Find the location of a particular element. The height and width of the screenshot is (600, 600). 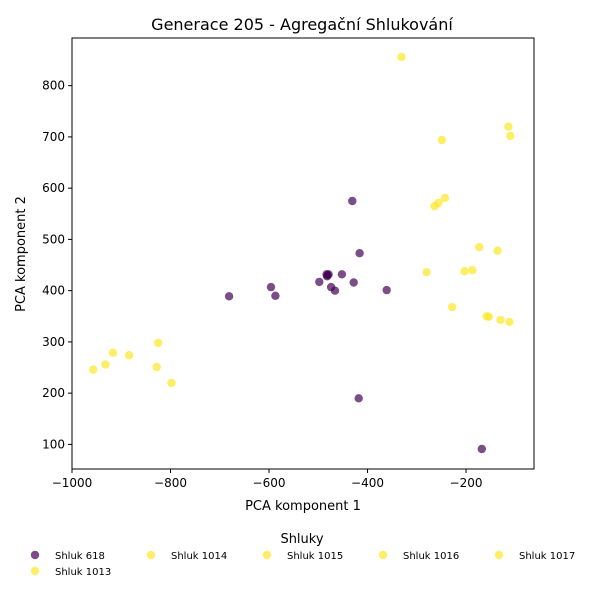

legend-label: Shluk 1017 is located at coordinates (547, 556).